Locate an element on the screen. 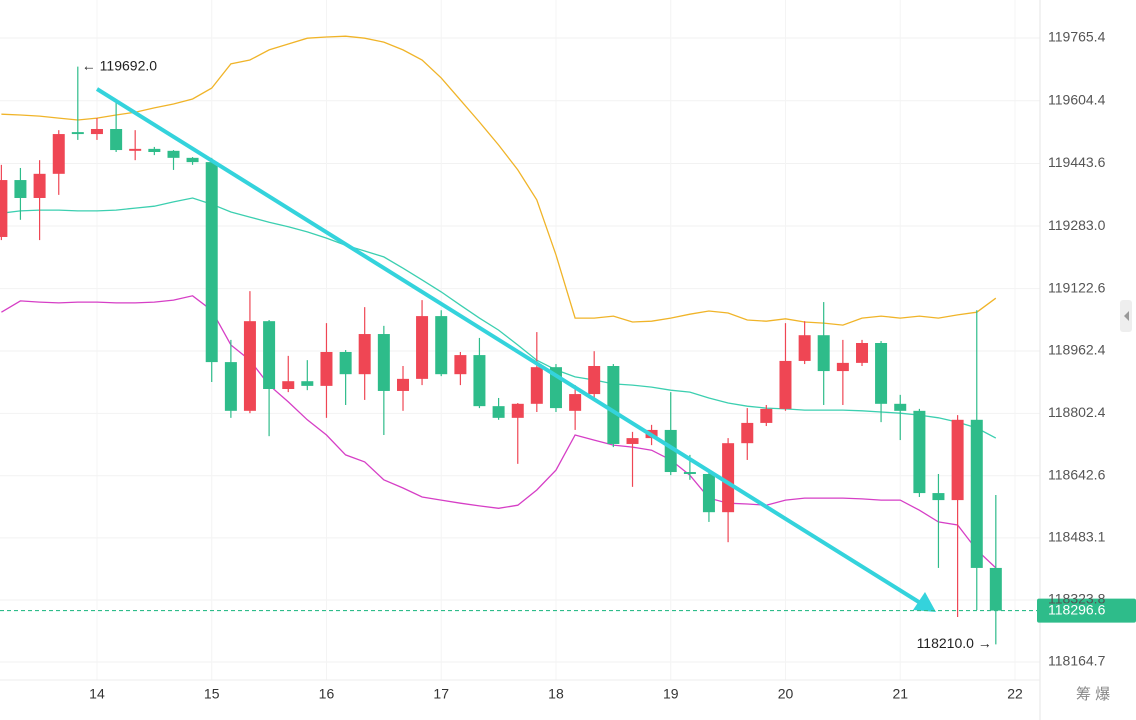 The image size is (1136, 720). last-price-tag is located at coordinates (1086, 610).